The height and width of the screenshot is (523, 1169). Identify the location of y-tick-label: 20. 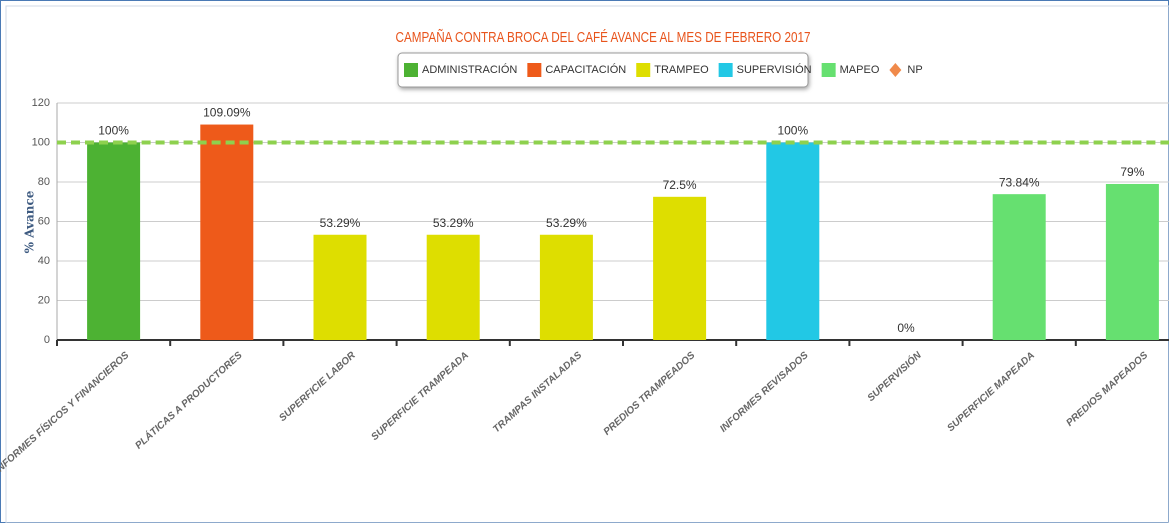
(44, 300).